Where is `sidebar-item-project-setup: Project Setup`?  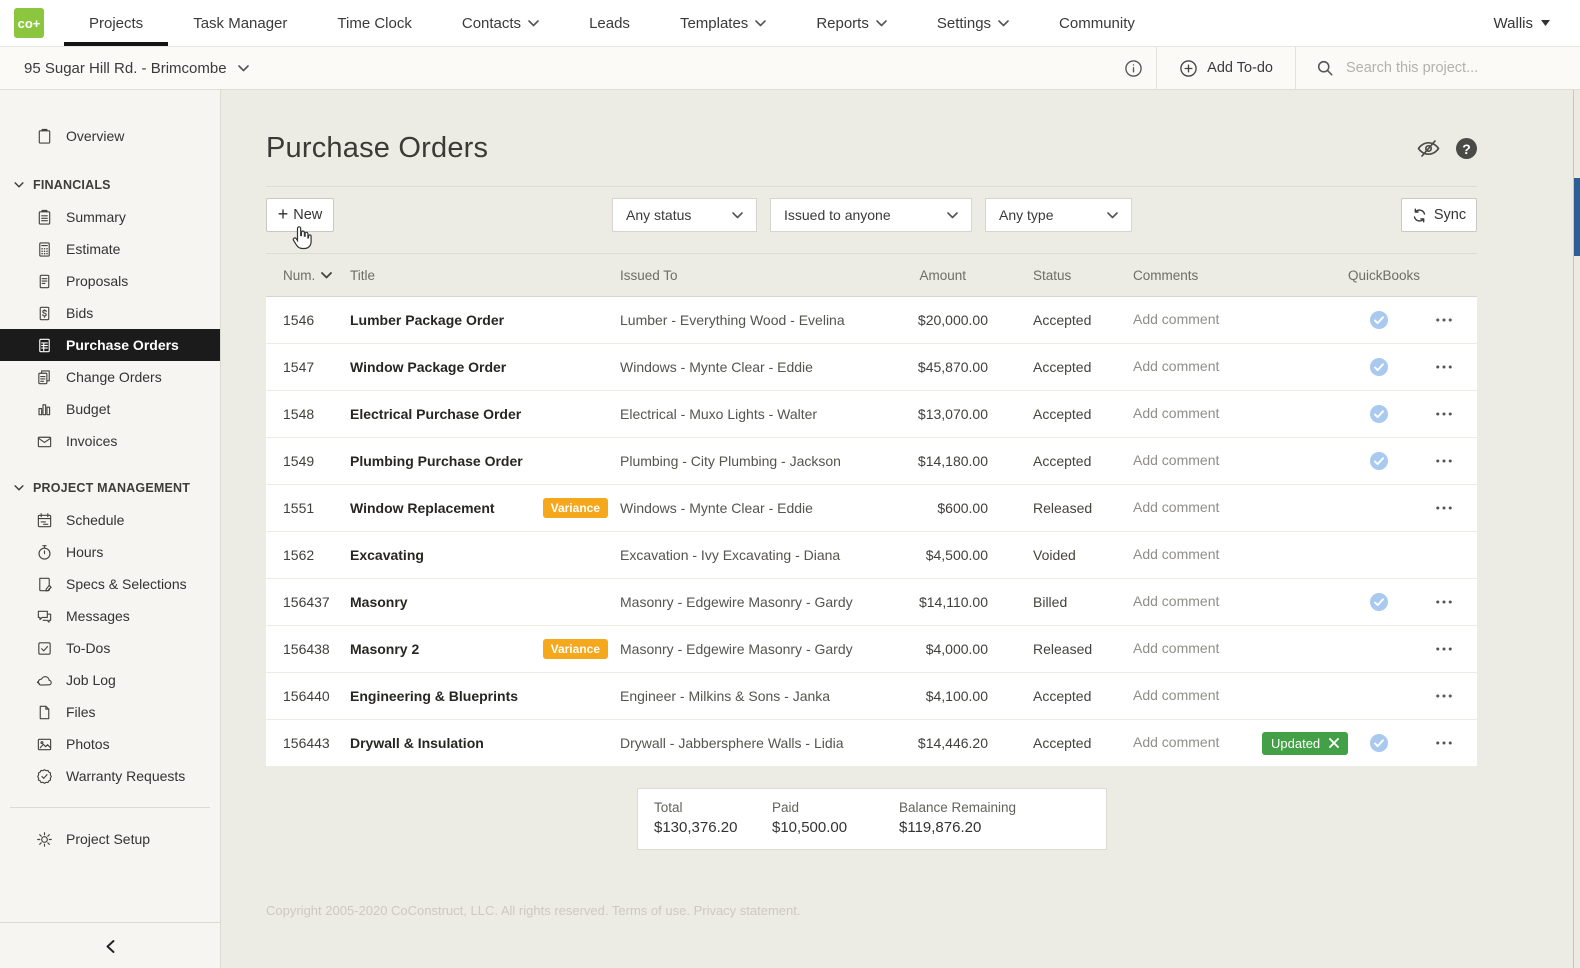
sidebar-item-project-setup: Project Setup is located at coordinates (110, 839).